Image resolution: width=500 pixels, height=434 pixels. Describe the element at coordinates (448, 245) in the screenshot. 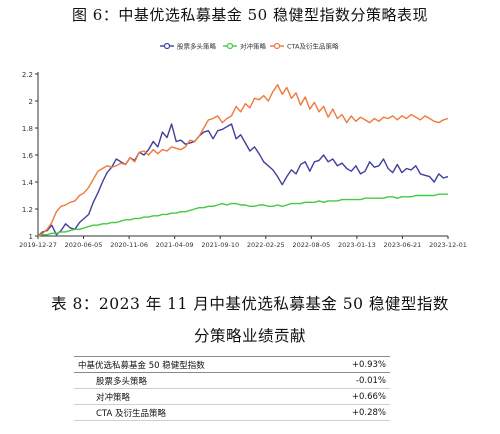

I see `x-tick-label: 2023-12-01` at that location.